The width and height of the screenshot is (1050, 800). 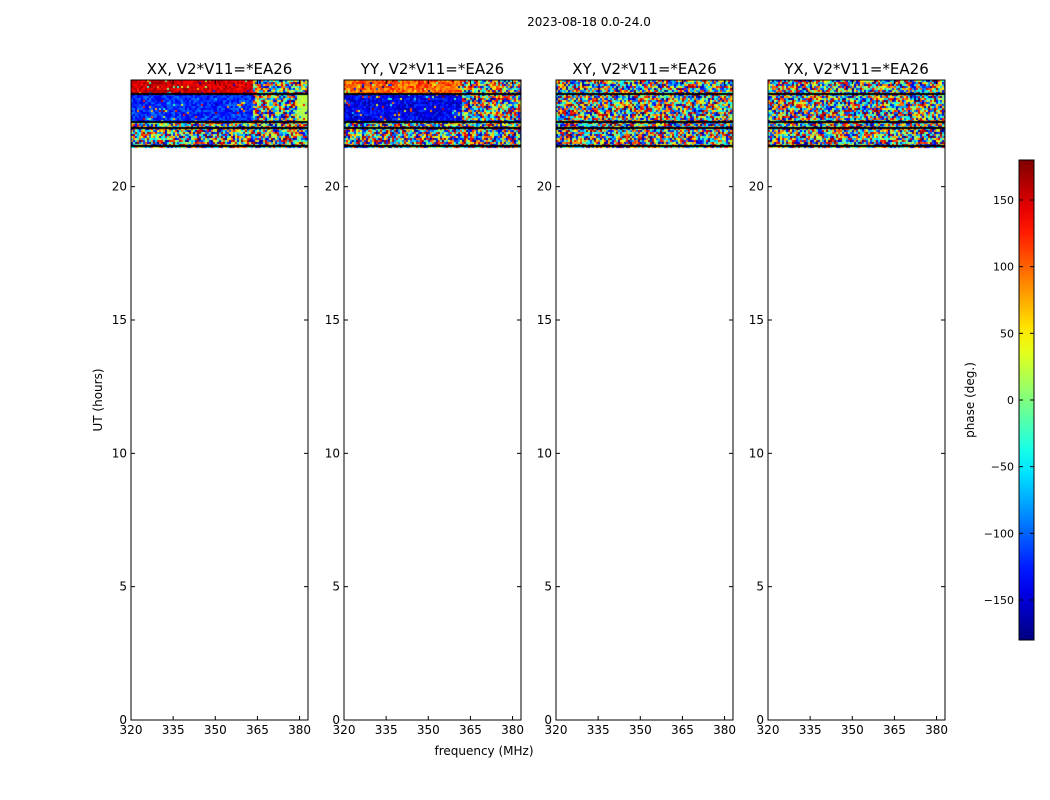 I want to click on colorbar-tick-label: −100, so click(x=999, y=533).